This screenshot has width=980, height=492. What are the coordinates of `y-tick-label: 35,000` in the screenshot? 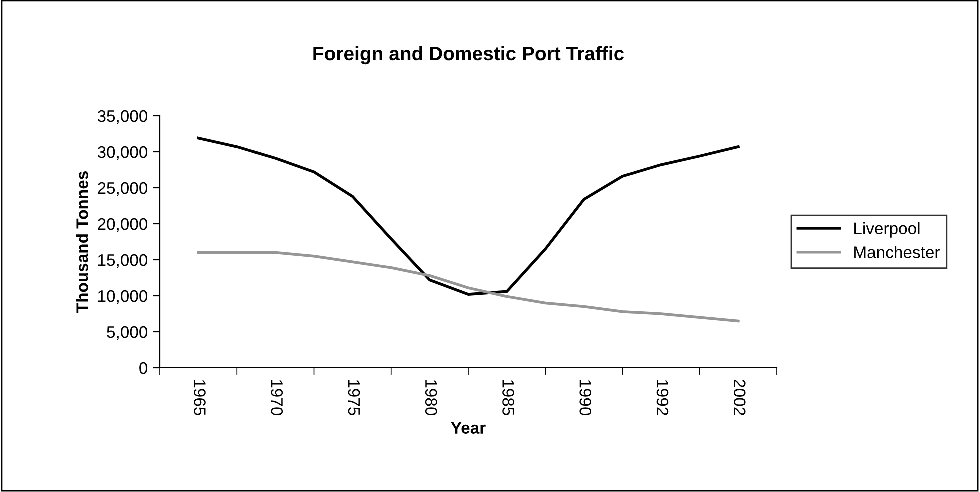 It's located at (123, 117).